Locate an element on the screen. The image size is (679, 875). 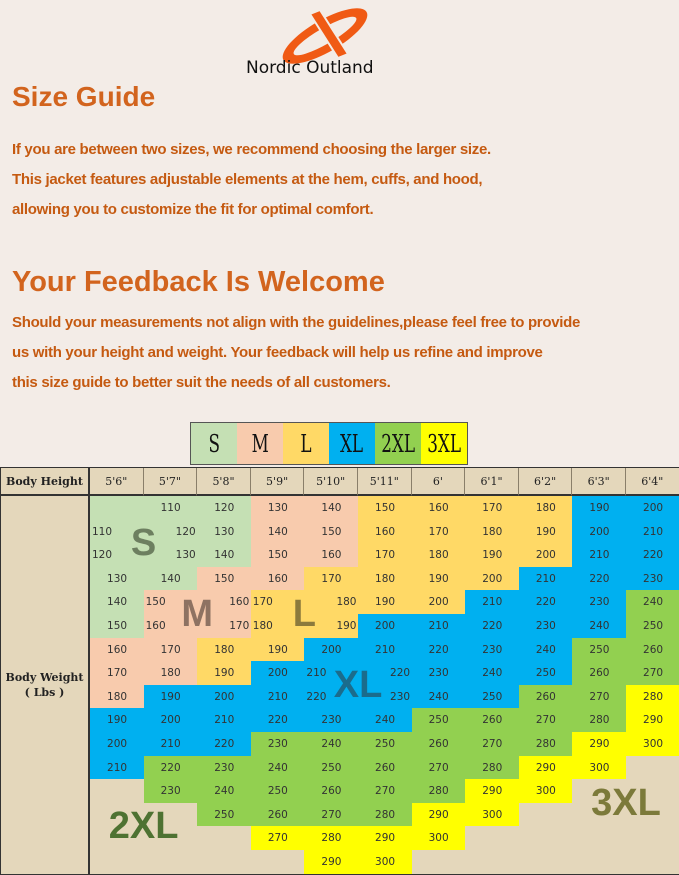
weight-cell-s: 110 is located at coordinates (170, 508).